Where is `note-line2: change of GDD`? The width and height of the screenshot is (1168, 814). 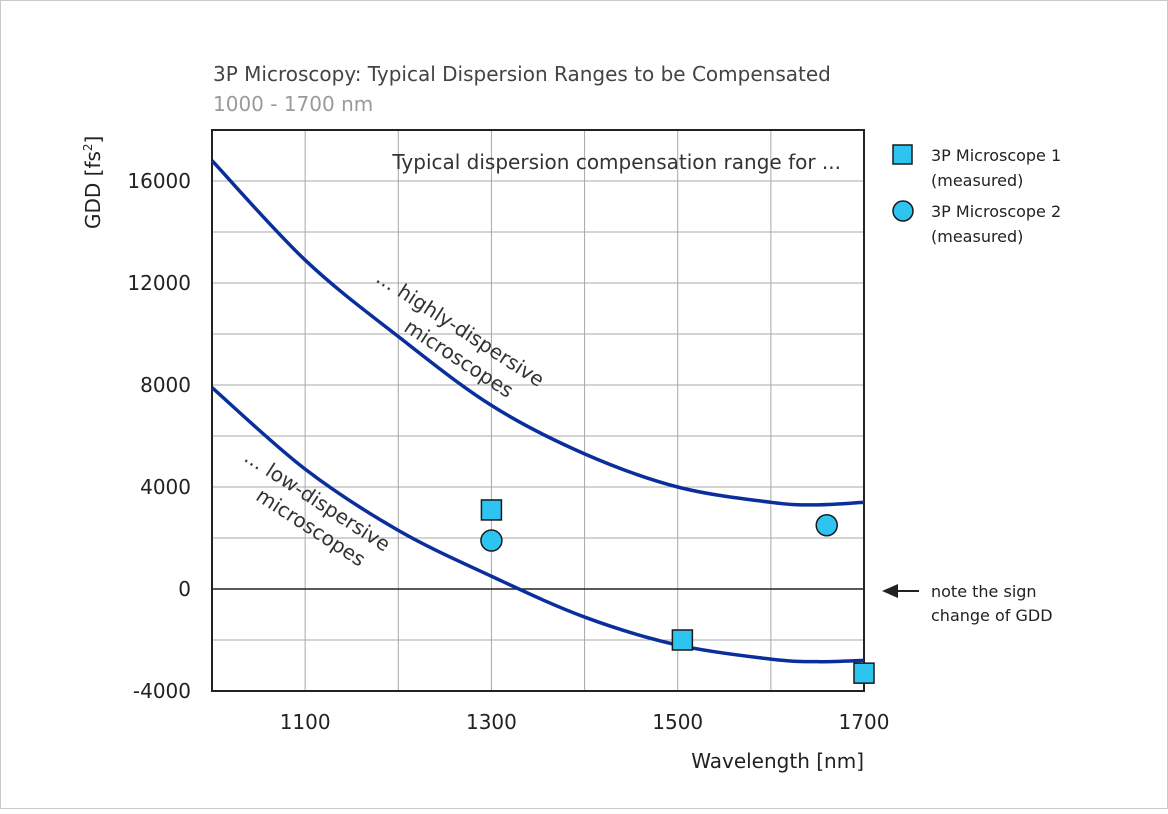 note-line2: change of GDD is located at coordinates (992, 615).